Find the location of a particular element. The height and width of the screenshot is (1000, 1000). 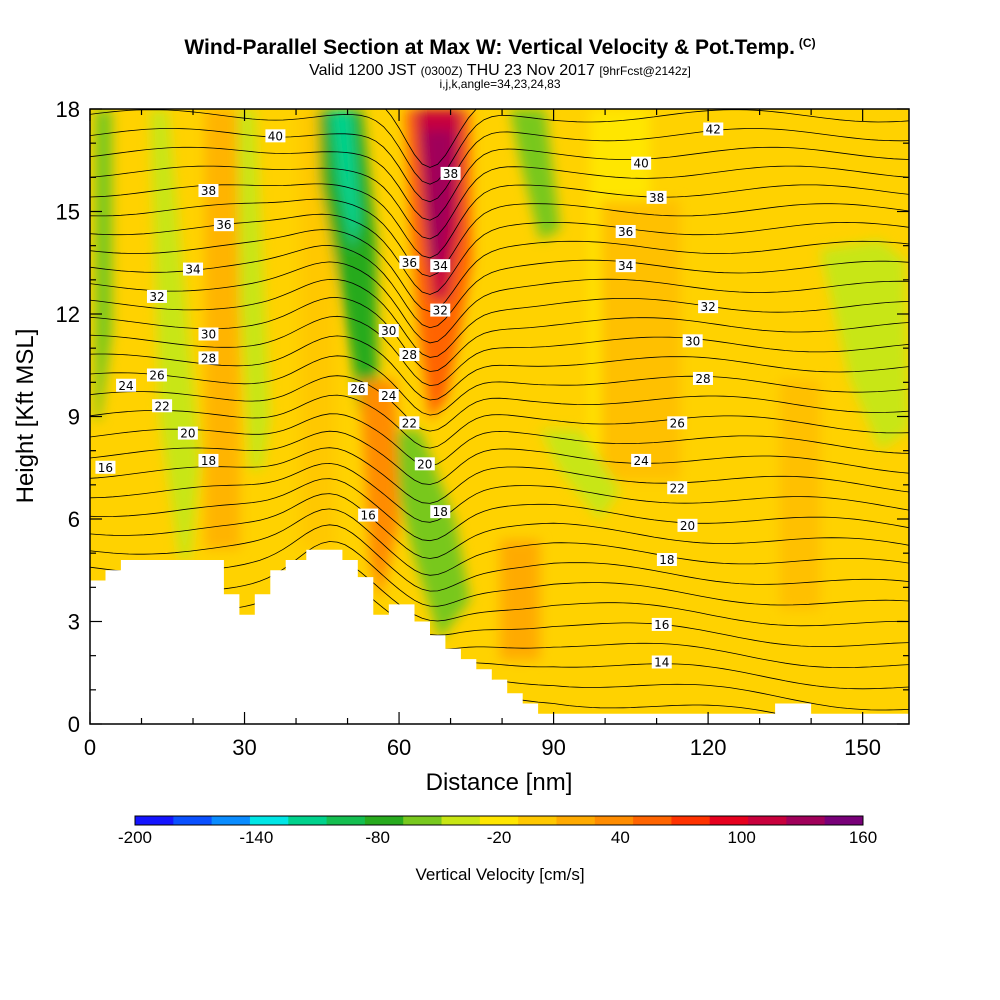

y-axis-label: Height [Kft MSL] is located at coordinates (25, 416).